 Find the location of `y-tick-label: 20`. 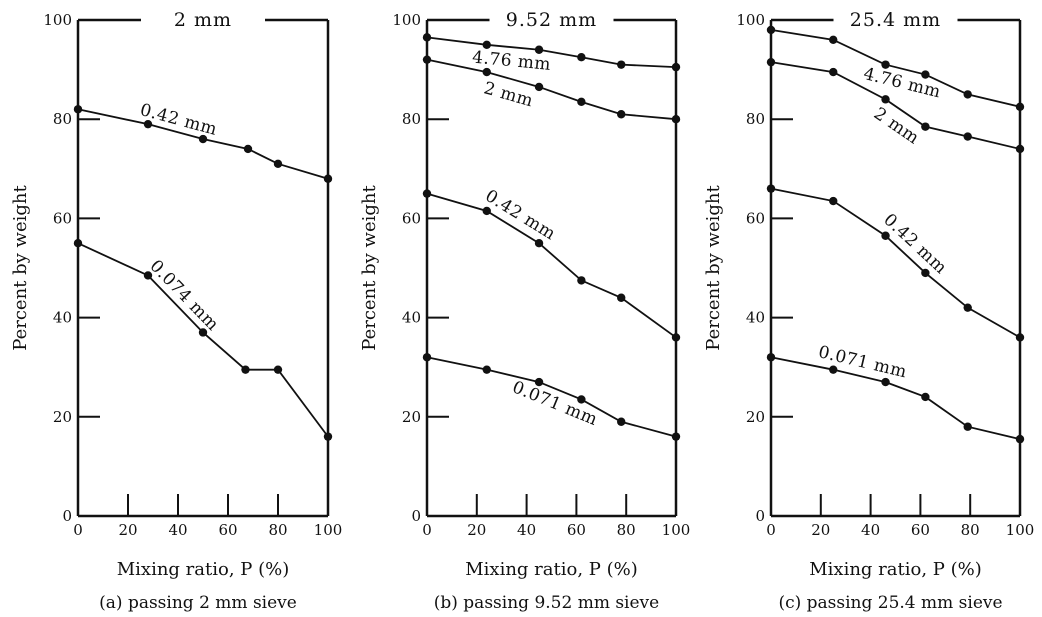

y-tick-label: 20 is located at coordinates (755, 417).